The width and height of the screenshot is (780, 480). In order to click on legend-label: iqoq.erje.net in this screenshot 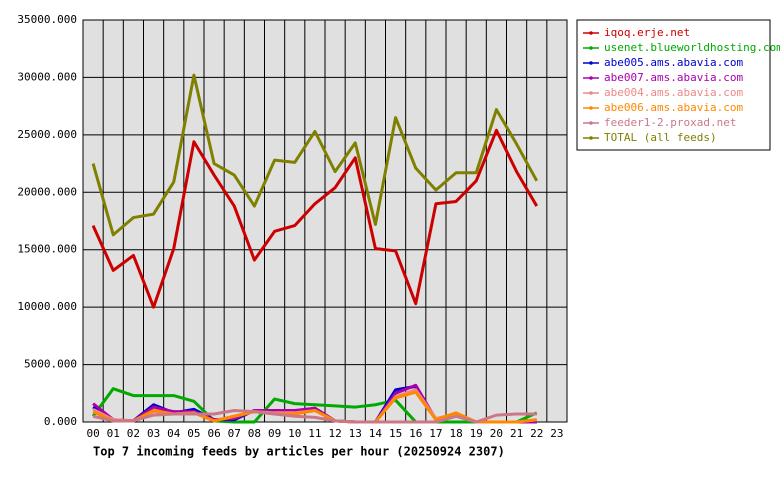, I will do `click(647, 32)`.